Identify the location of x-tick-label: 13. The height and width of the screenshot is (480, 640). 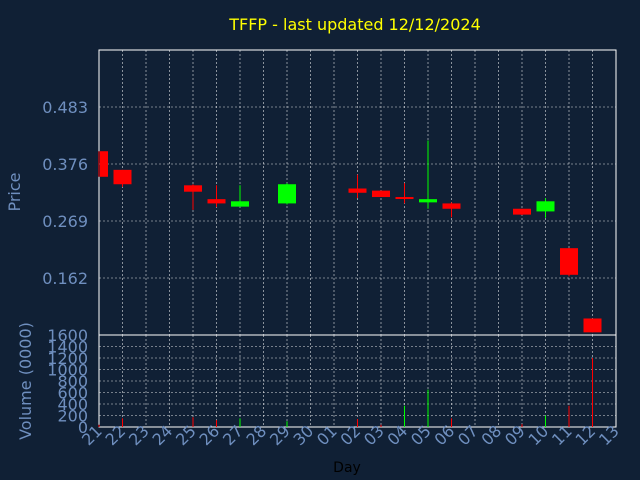
(609, 435).